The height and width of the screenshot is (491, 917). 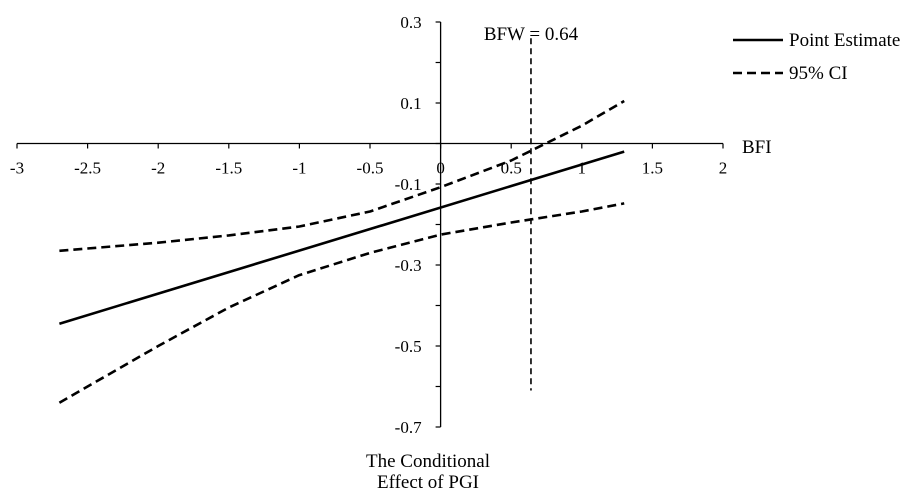 What do you see at coordinates (158, 168) in the screenshot?
I see `x-tick-label: -2` at bounding box center [158, 168].